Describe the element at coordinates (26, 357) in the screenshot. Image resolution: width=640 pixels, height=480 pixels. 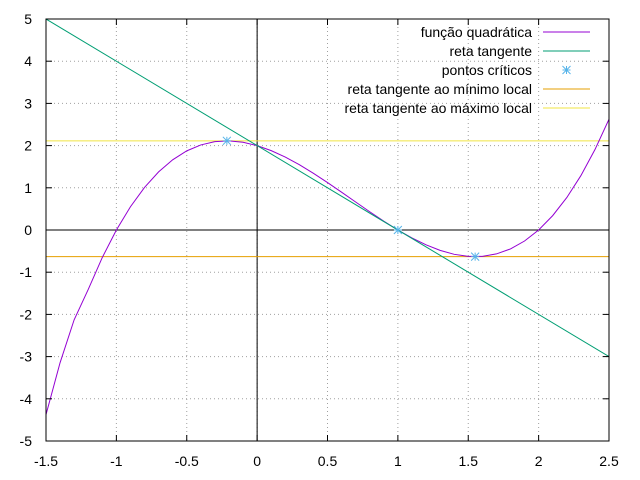
I see `y-tick-label: -3` at that location.